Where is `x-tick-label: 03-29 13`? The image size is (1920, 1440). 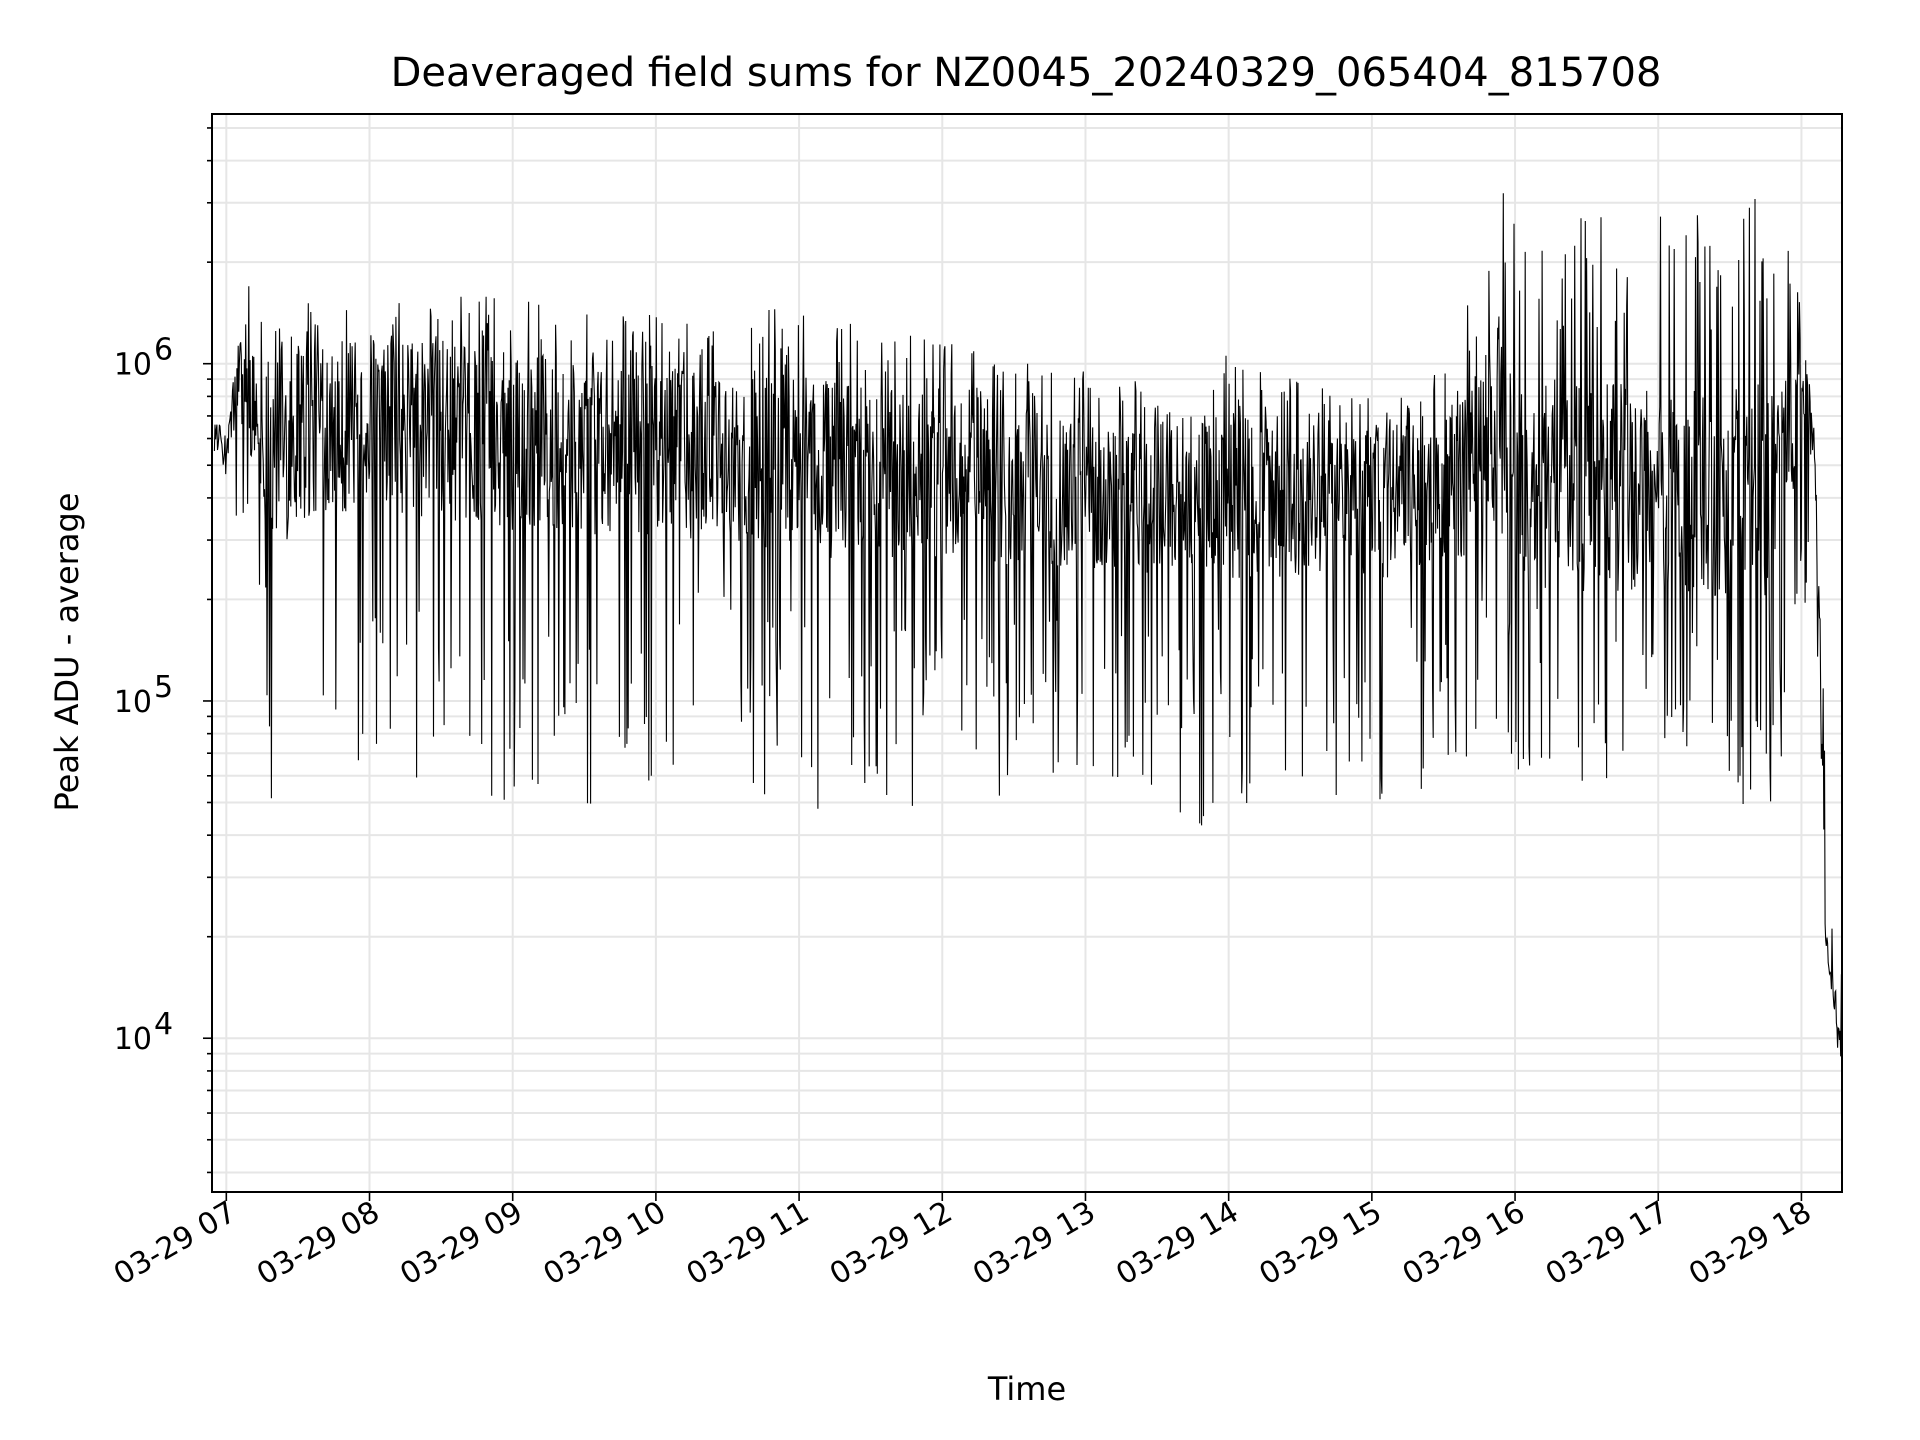 x-tick-label: 03-29 13 is located at coordinates (1034, 1244).